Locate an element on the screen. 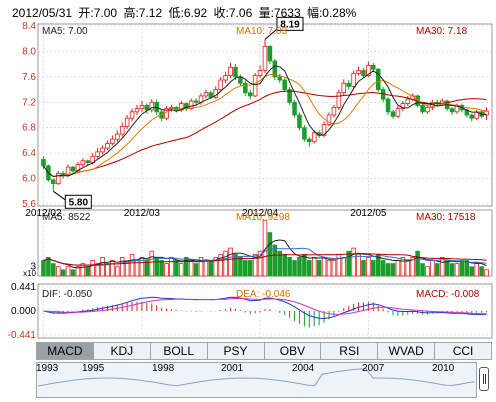 This screenshot has width=496, height=402. price-y-tick: 7.2 is located at coordinates (29, 102).